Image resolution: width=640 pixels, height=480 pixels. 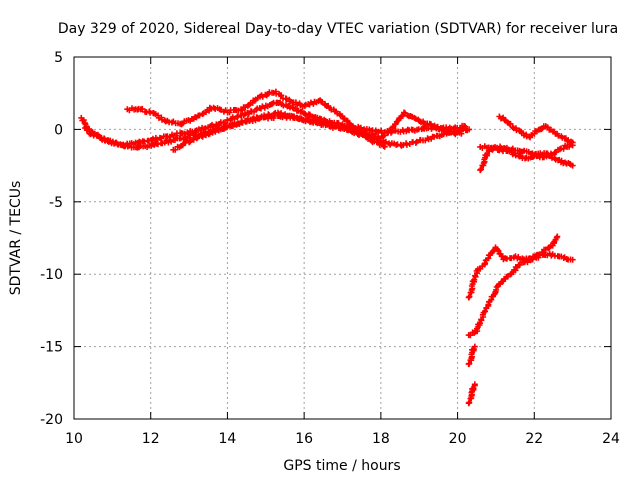 What do you see at coordinates (304, 439) in the screenshot?
I see `x-tick-label: 16` at bounding box center [304, 439].